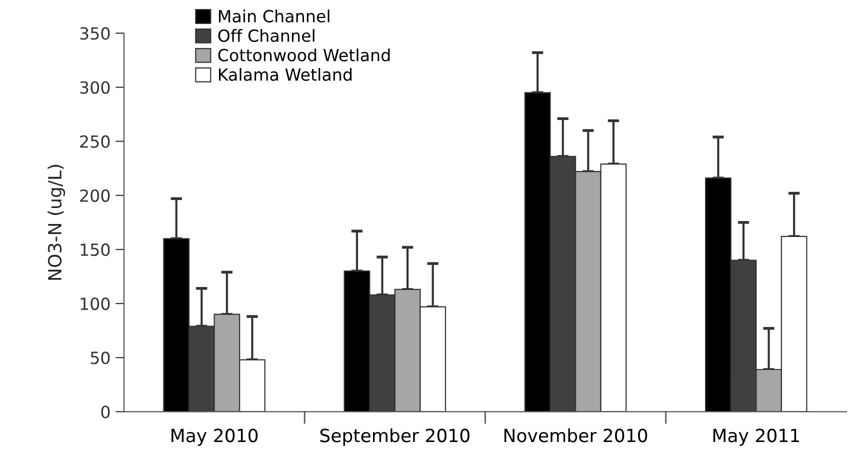 The width and height of the screenshot is (855, 461). What do you see at coordinates (274, 16) in the screenshot?
I see `legend-label: Main Channel` at bounding box center [274, 16].